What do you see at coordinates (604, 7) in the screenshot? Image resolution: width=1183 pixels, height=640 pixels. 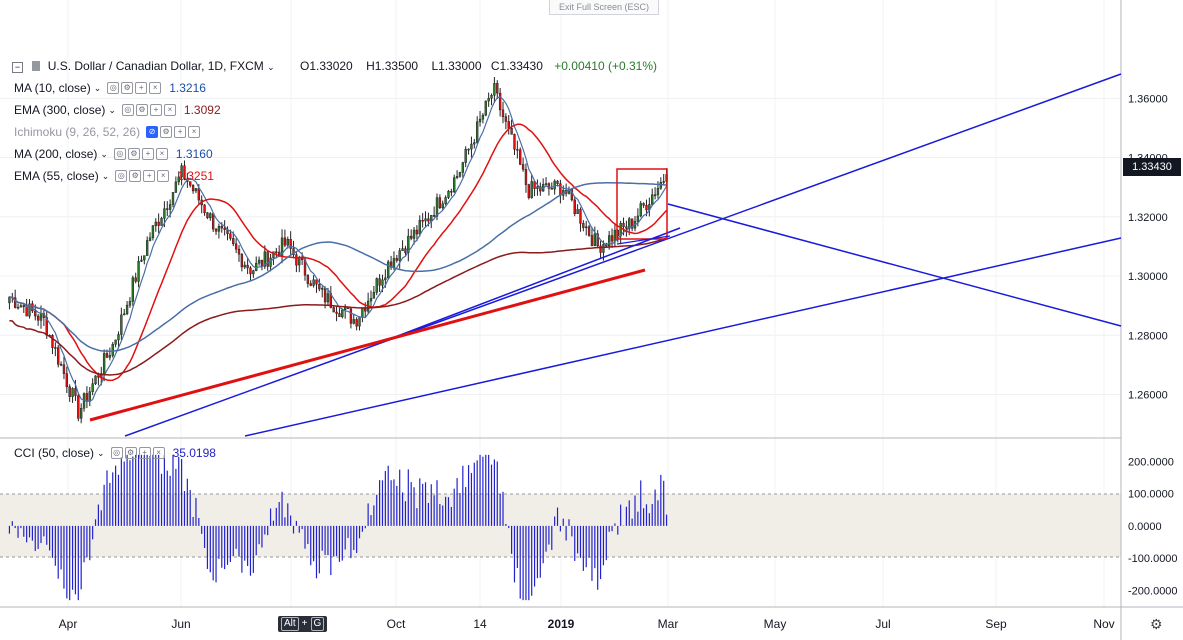 I see `exit-fullscreen-button: Exit Full Screen (ESC)` at bounding box center [604, 7].